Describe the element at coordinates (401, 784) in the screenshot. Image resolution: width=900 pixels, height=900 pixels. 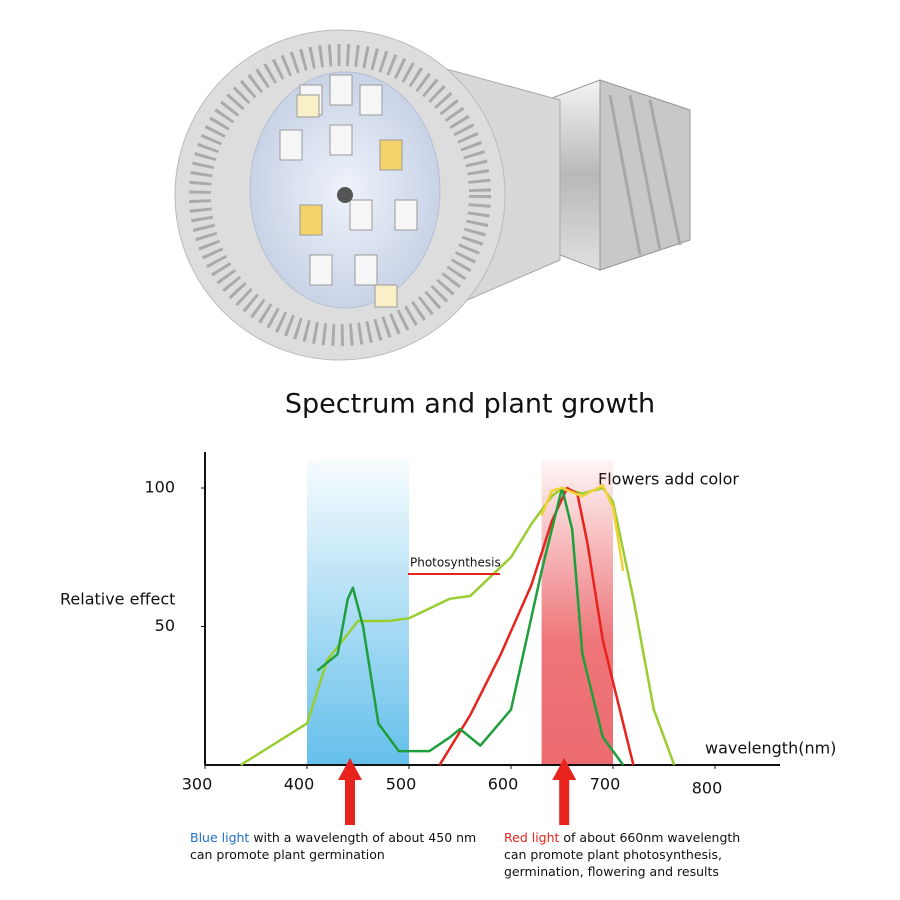
I see `x-tick-label: 500` at that location.